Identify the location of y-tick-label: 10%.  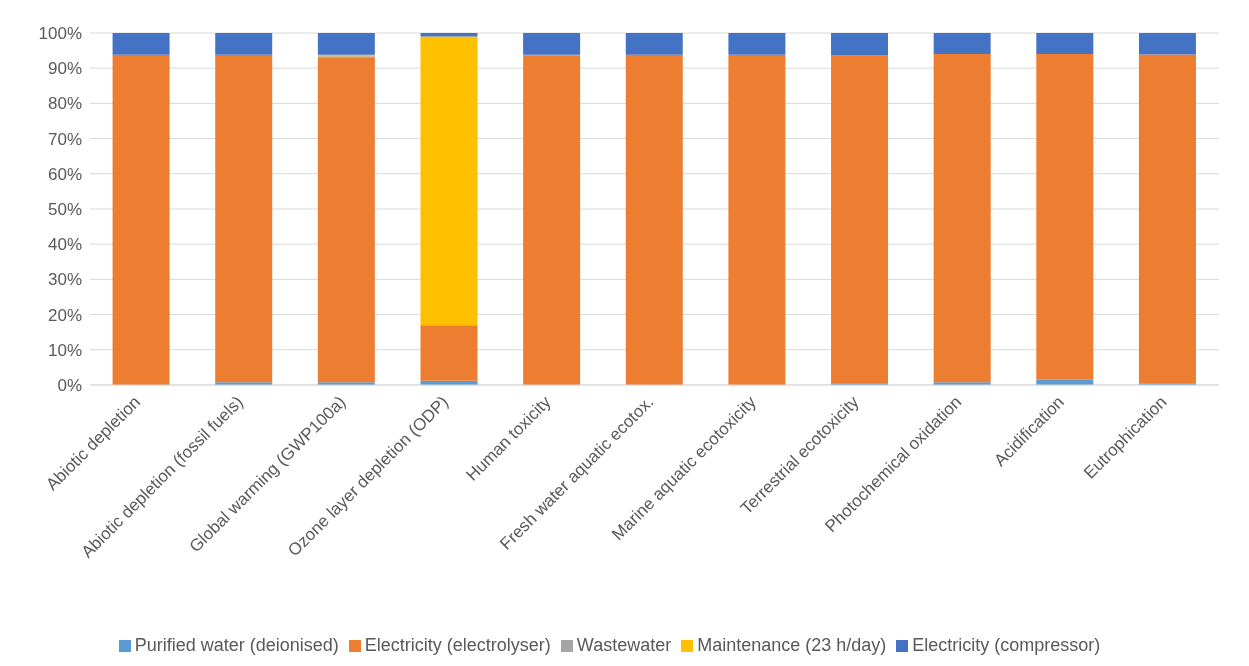
(64, 350).